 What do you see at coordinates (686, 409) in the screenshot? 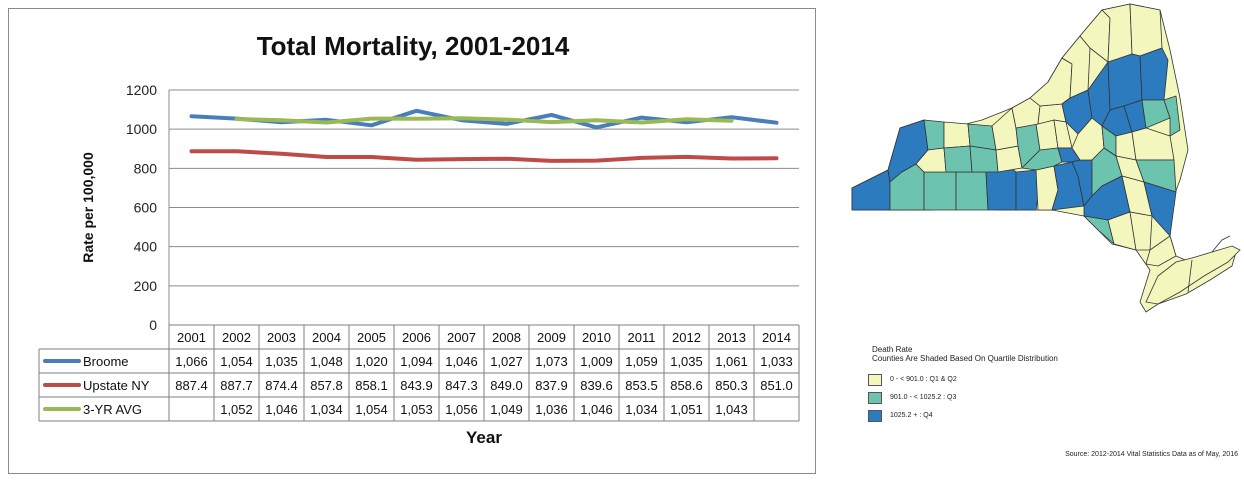
I see `data-label: 1,051` at bounding box center [686, 409].